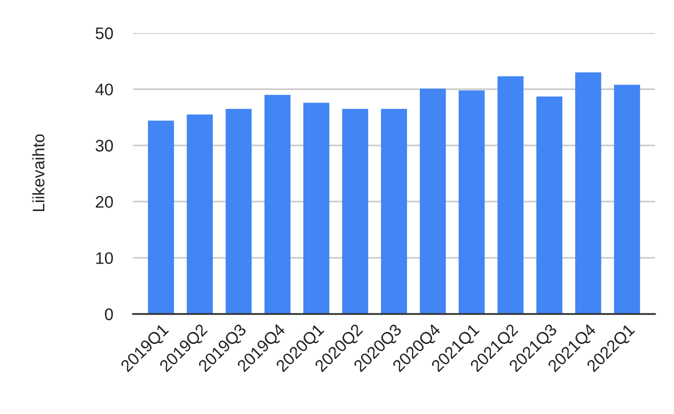  What do you see at coordinates (104, 202) in the screenshot?
I see `y-tick-label: 20` at bounding box center [104, 202].